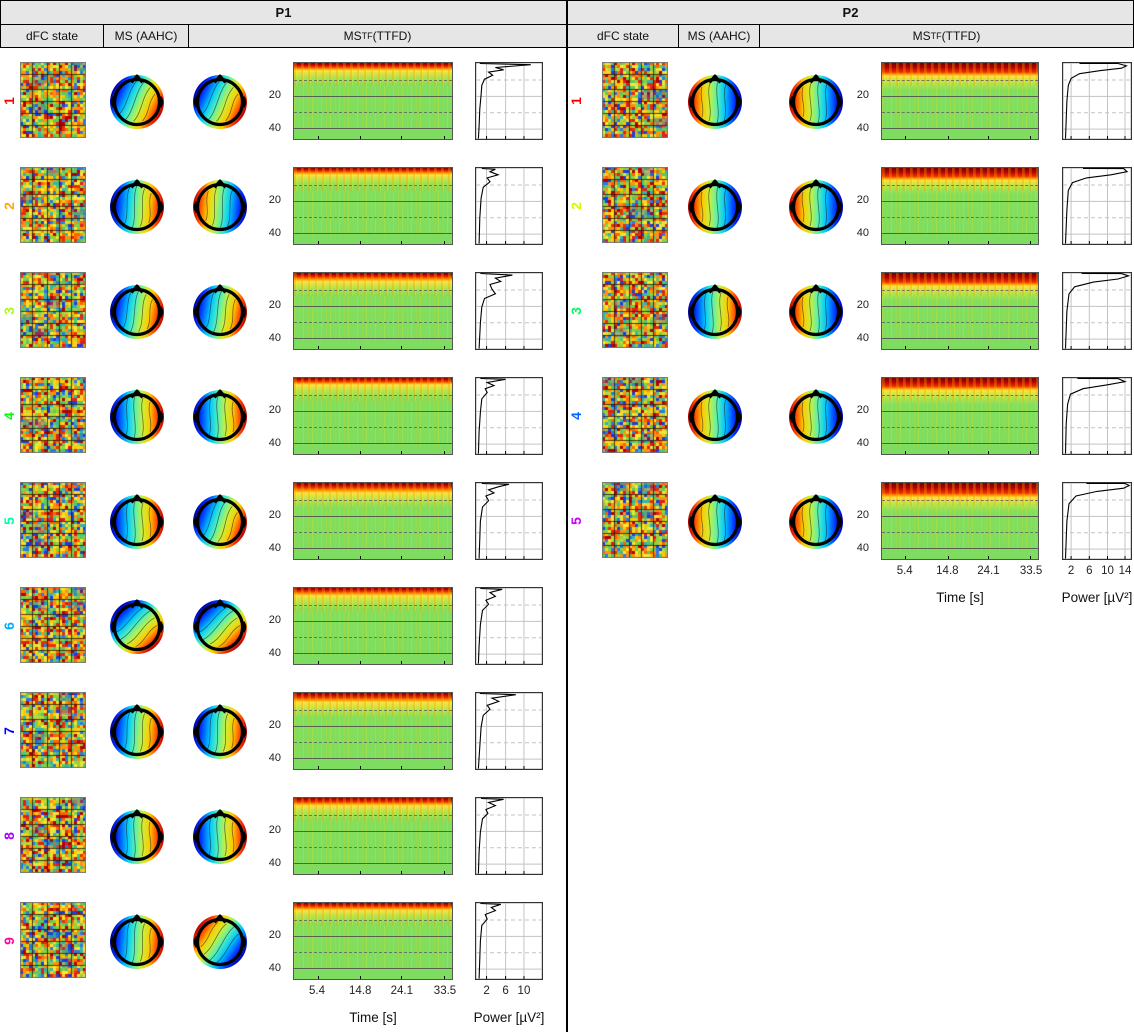  I want to click on panel-divider, so click(567, 516).